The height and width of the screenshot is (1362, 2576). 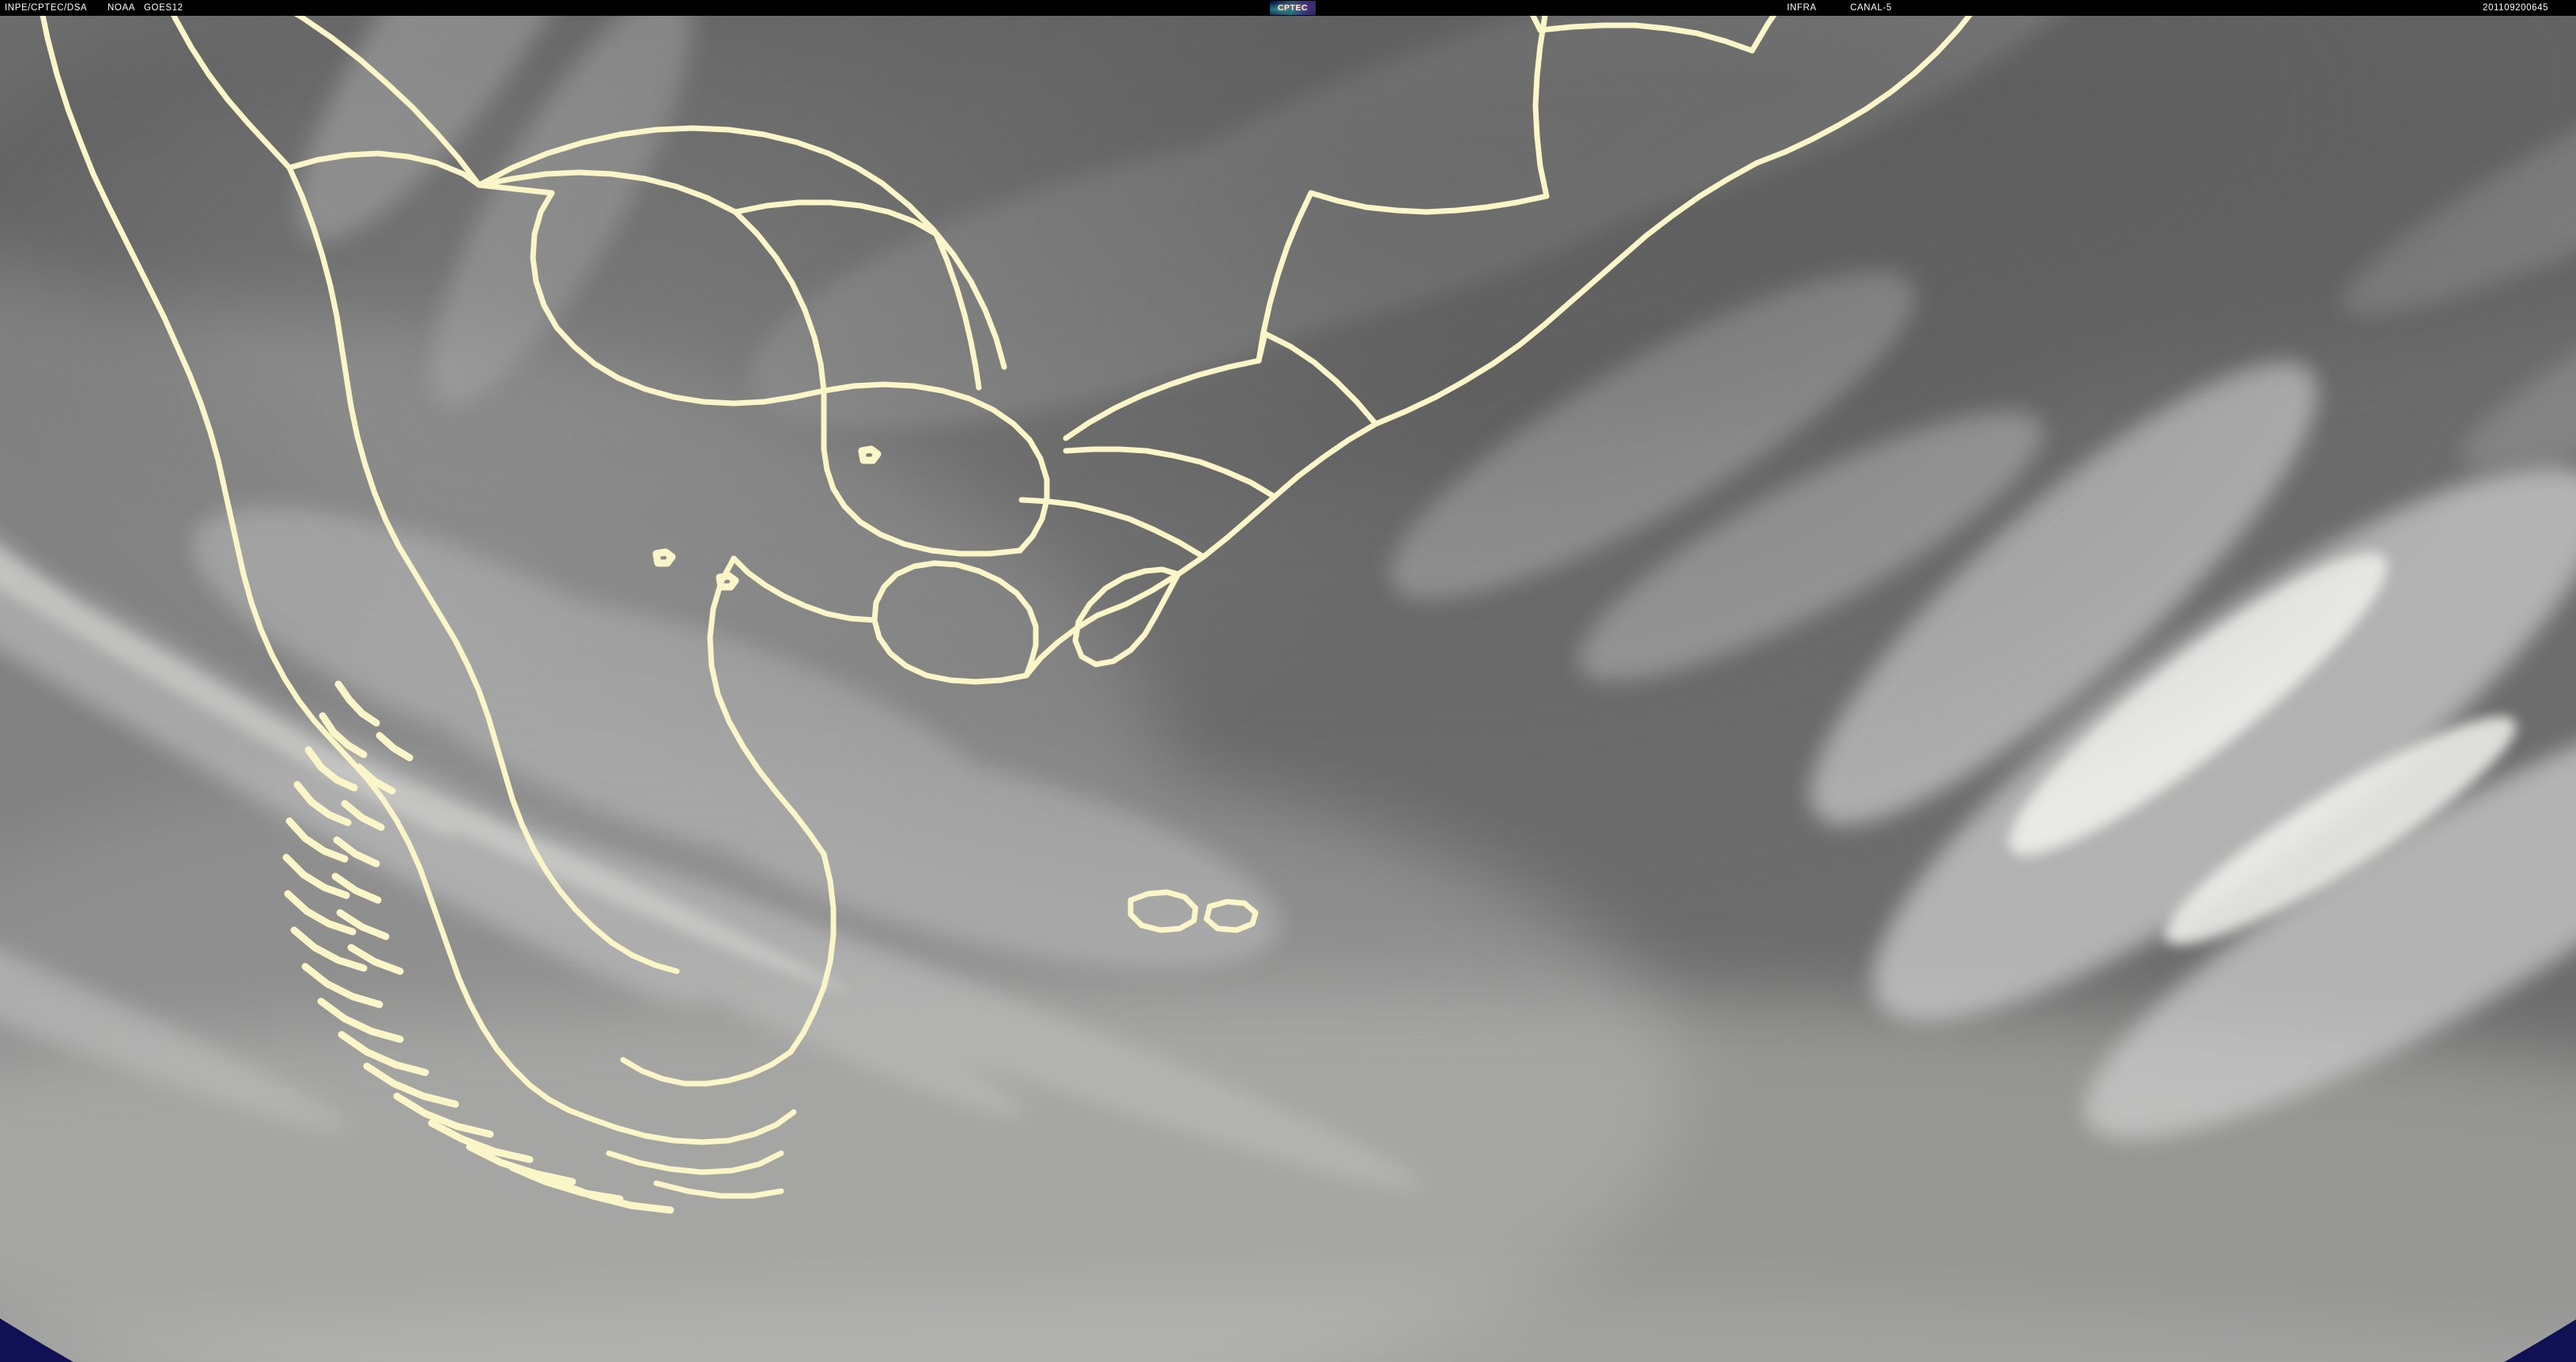 I want to click on channel-type-label: INFRA, so click(x=1802, y=8).